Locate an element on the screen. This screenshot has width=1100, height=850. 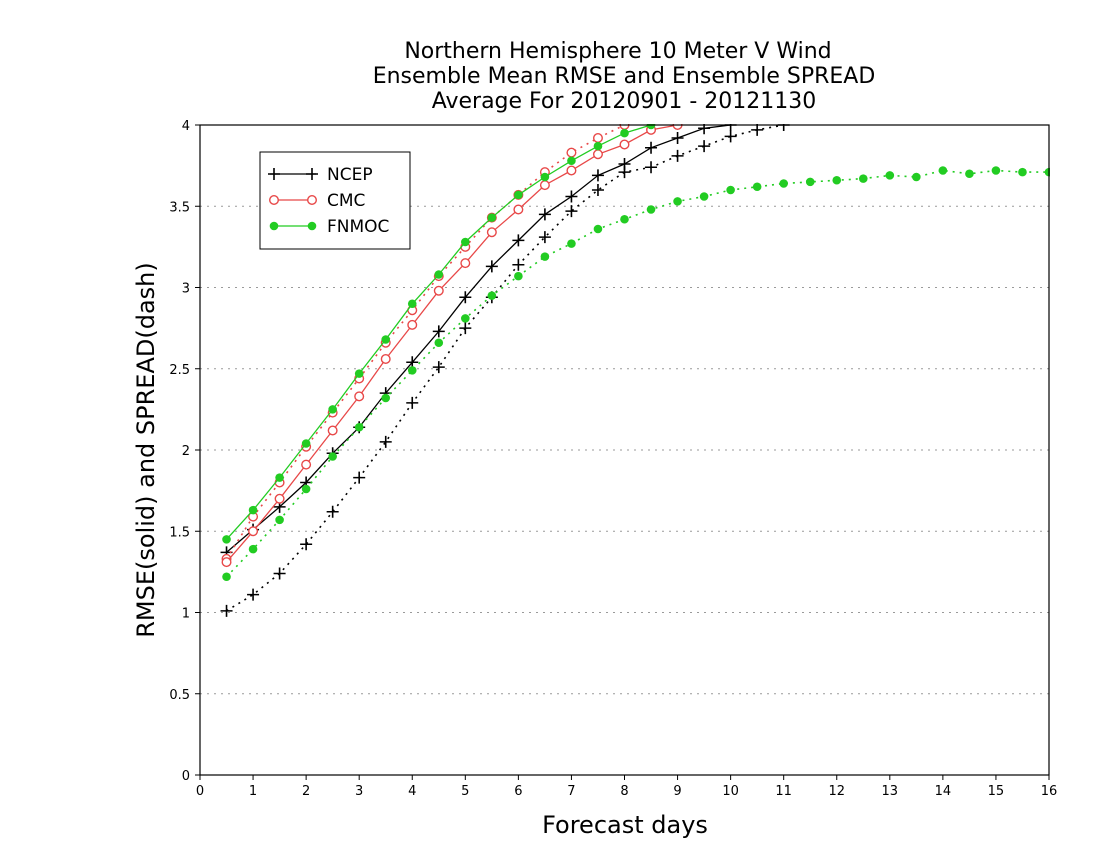
y-tick-label: 0 is located at coordinates (186, 776).